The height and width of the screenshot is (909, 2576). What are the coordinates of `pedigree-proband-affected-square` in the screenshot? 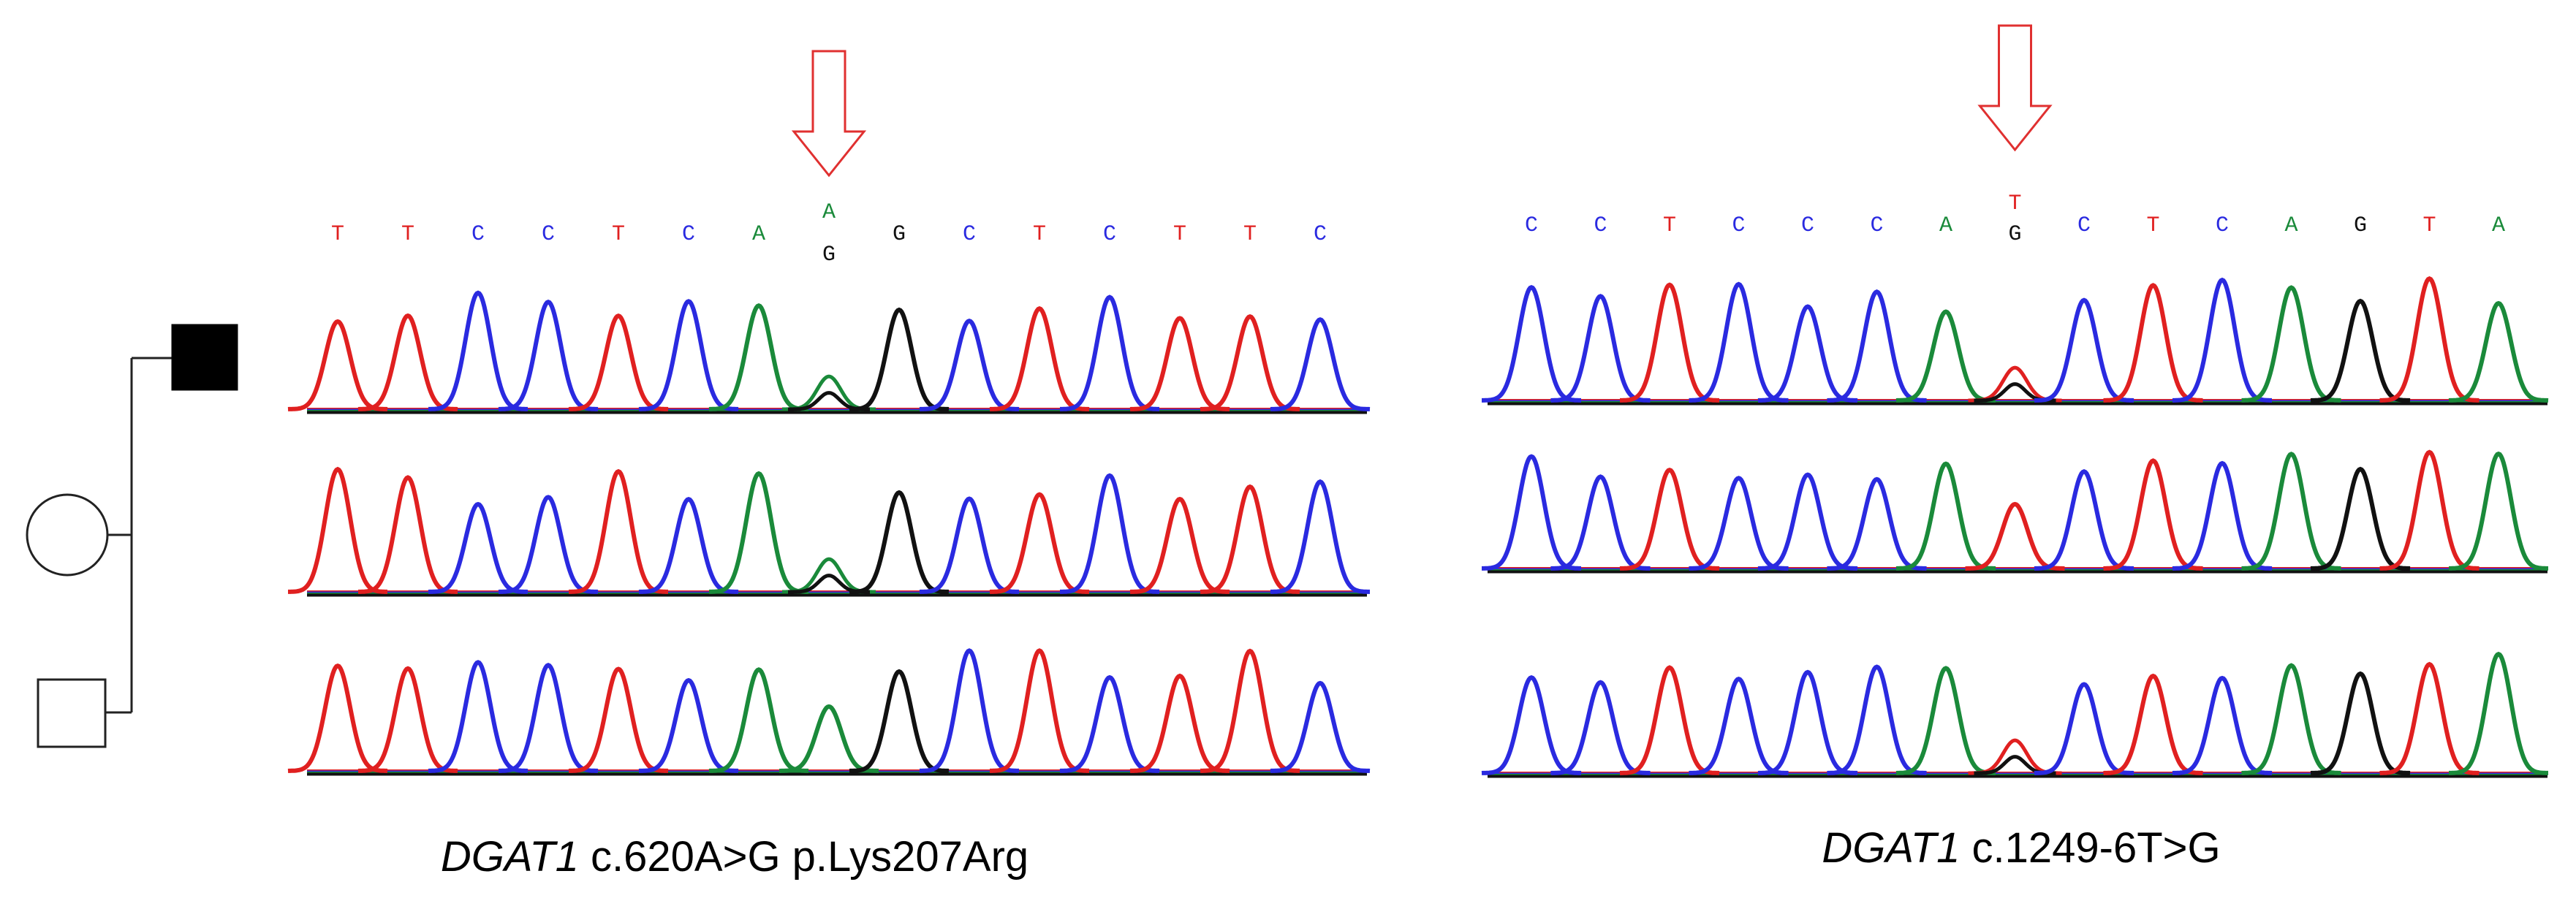 It's located at (204, 357).